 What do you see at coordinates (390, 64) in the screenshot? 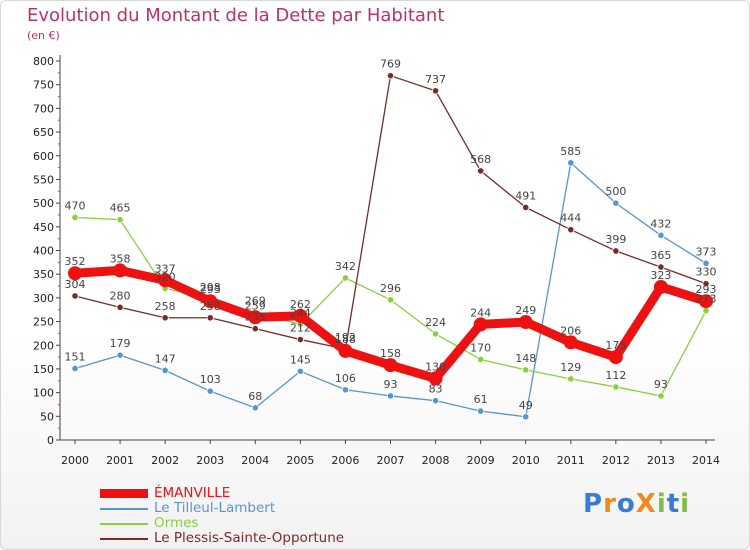
I see `data-label: 769` at bounding box center [390, 64].